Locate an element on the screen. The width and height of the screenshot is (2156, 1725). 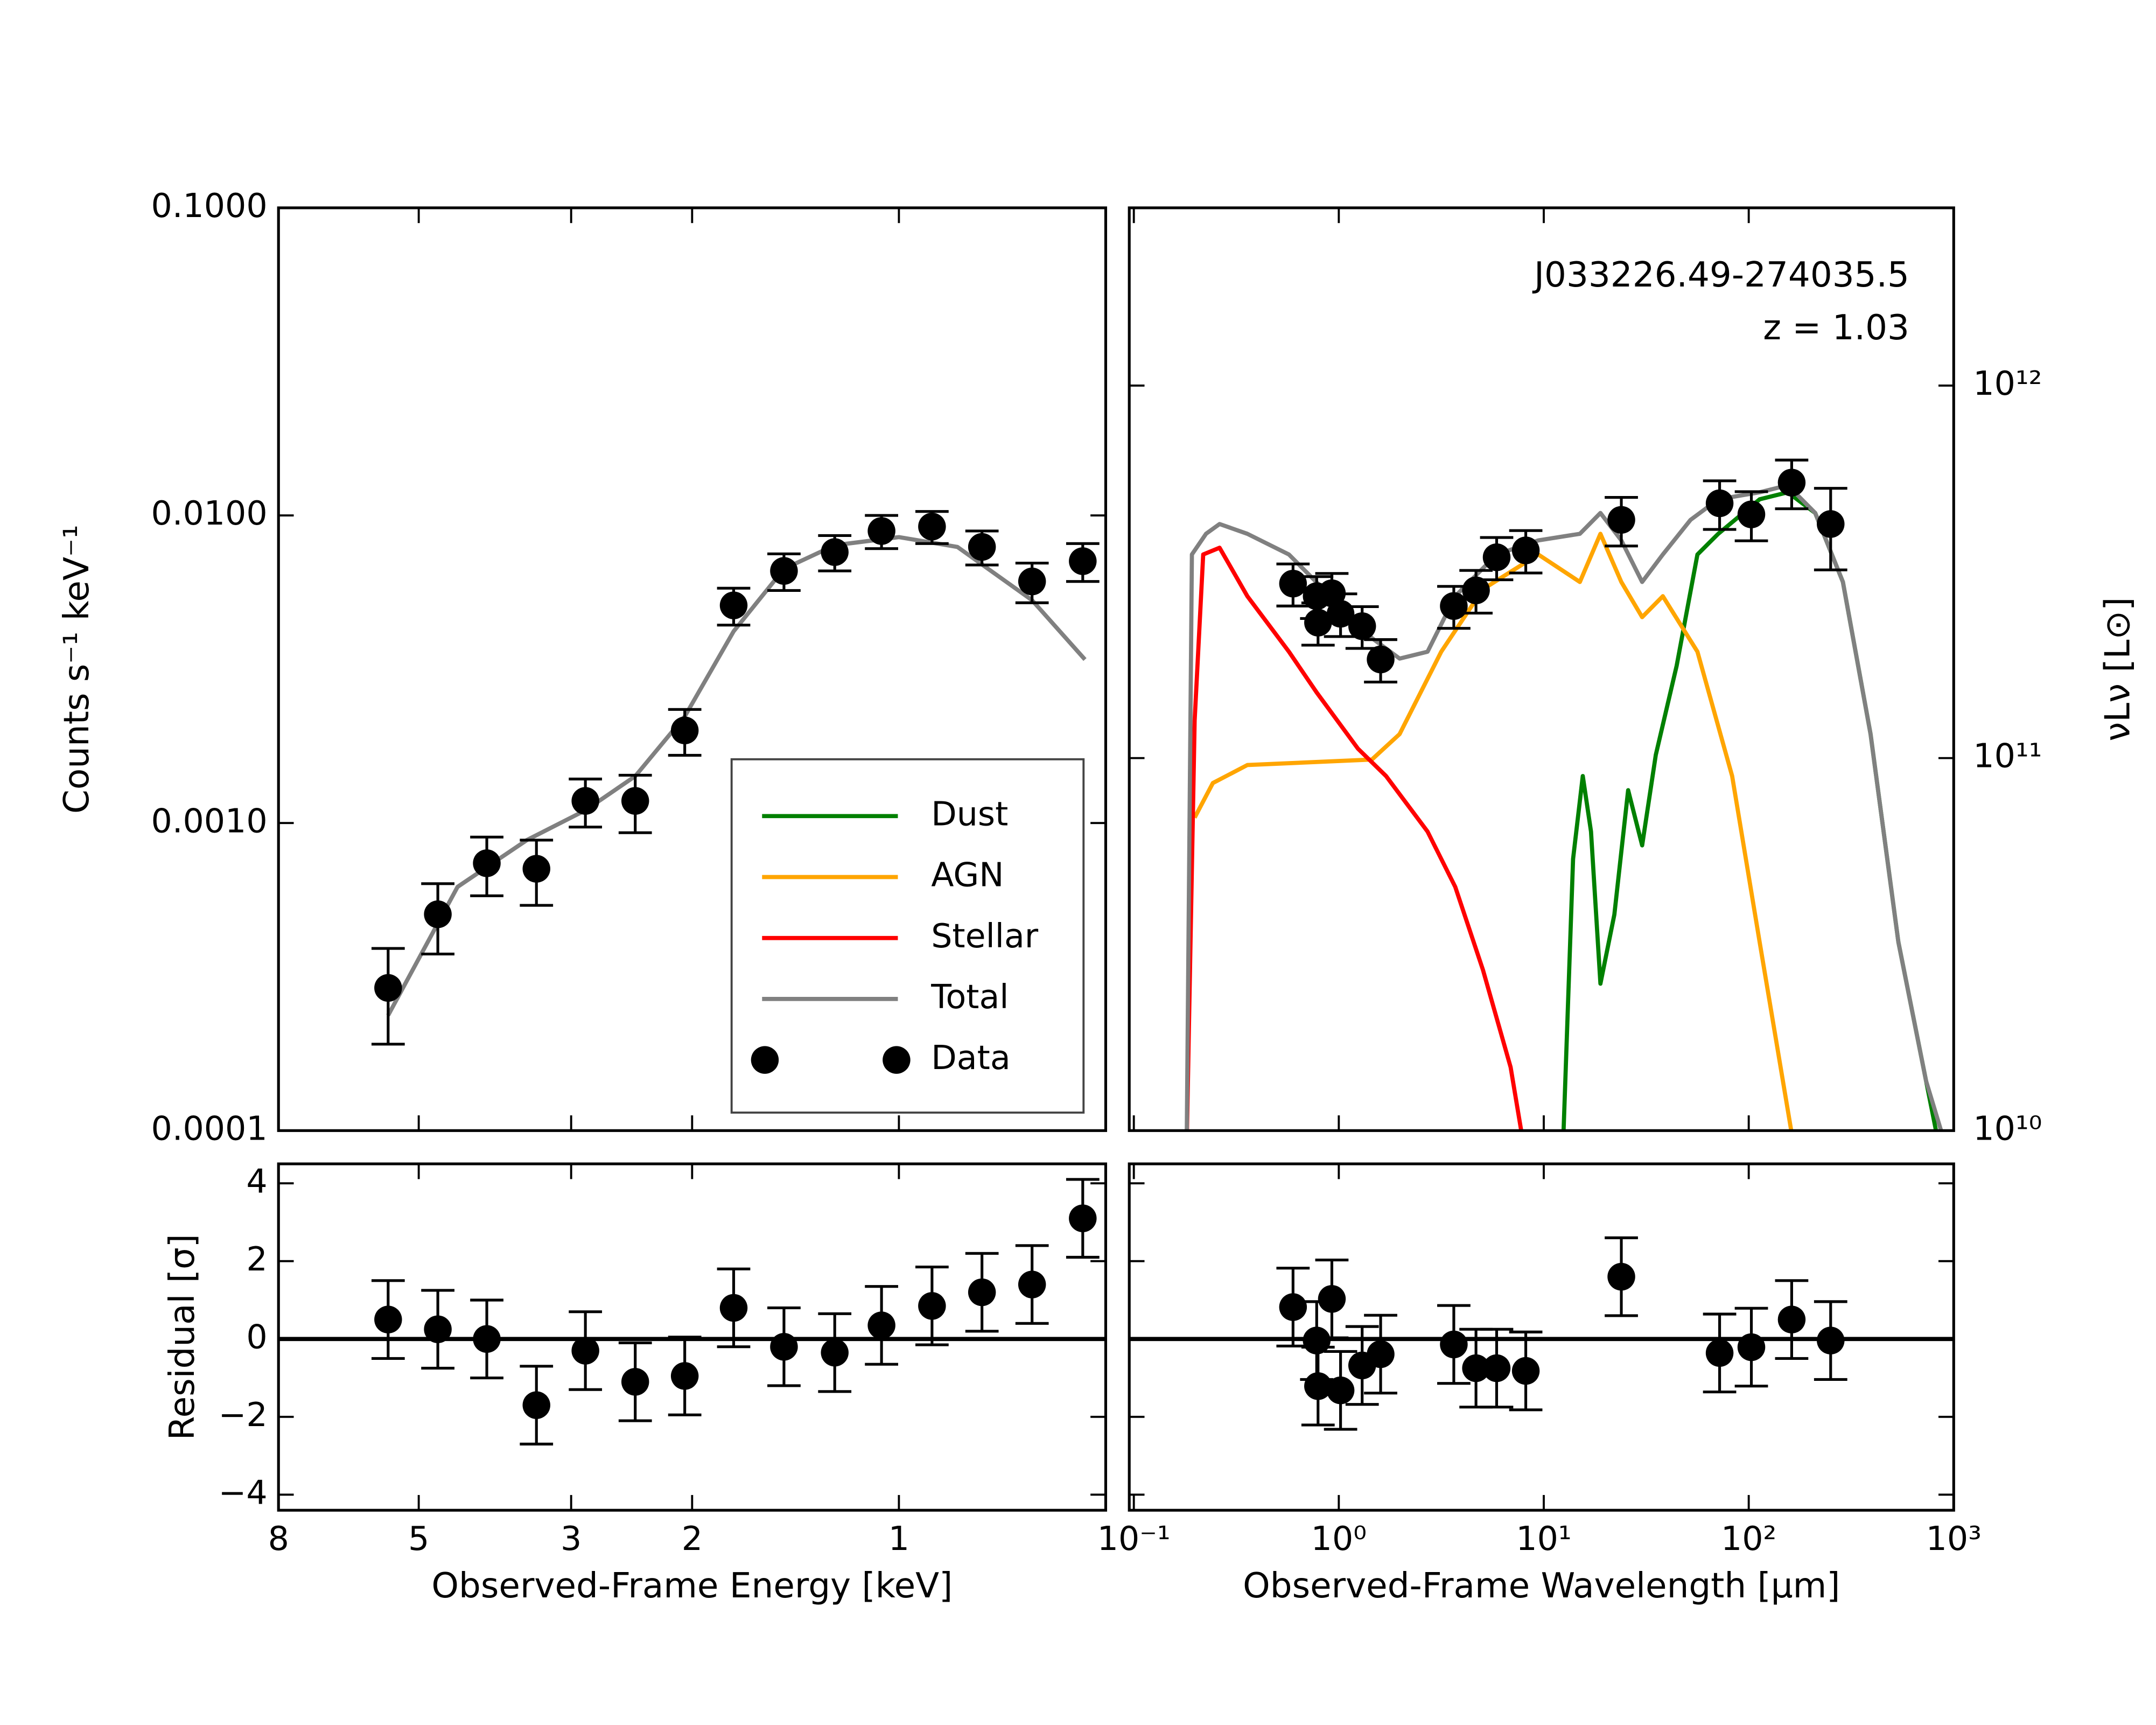
y-tick-label: 10¹² is located at coordinates (2007, 384).